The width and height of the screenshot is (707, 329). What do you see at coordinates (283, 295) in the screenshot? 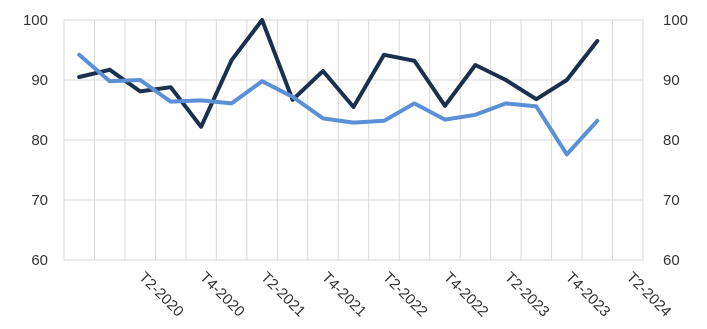
I see `x-tick-label: T2-2021` at bounding box center [283, 295].